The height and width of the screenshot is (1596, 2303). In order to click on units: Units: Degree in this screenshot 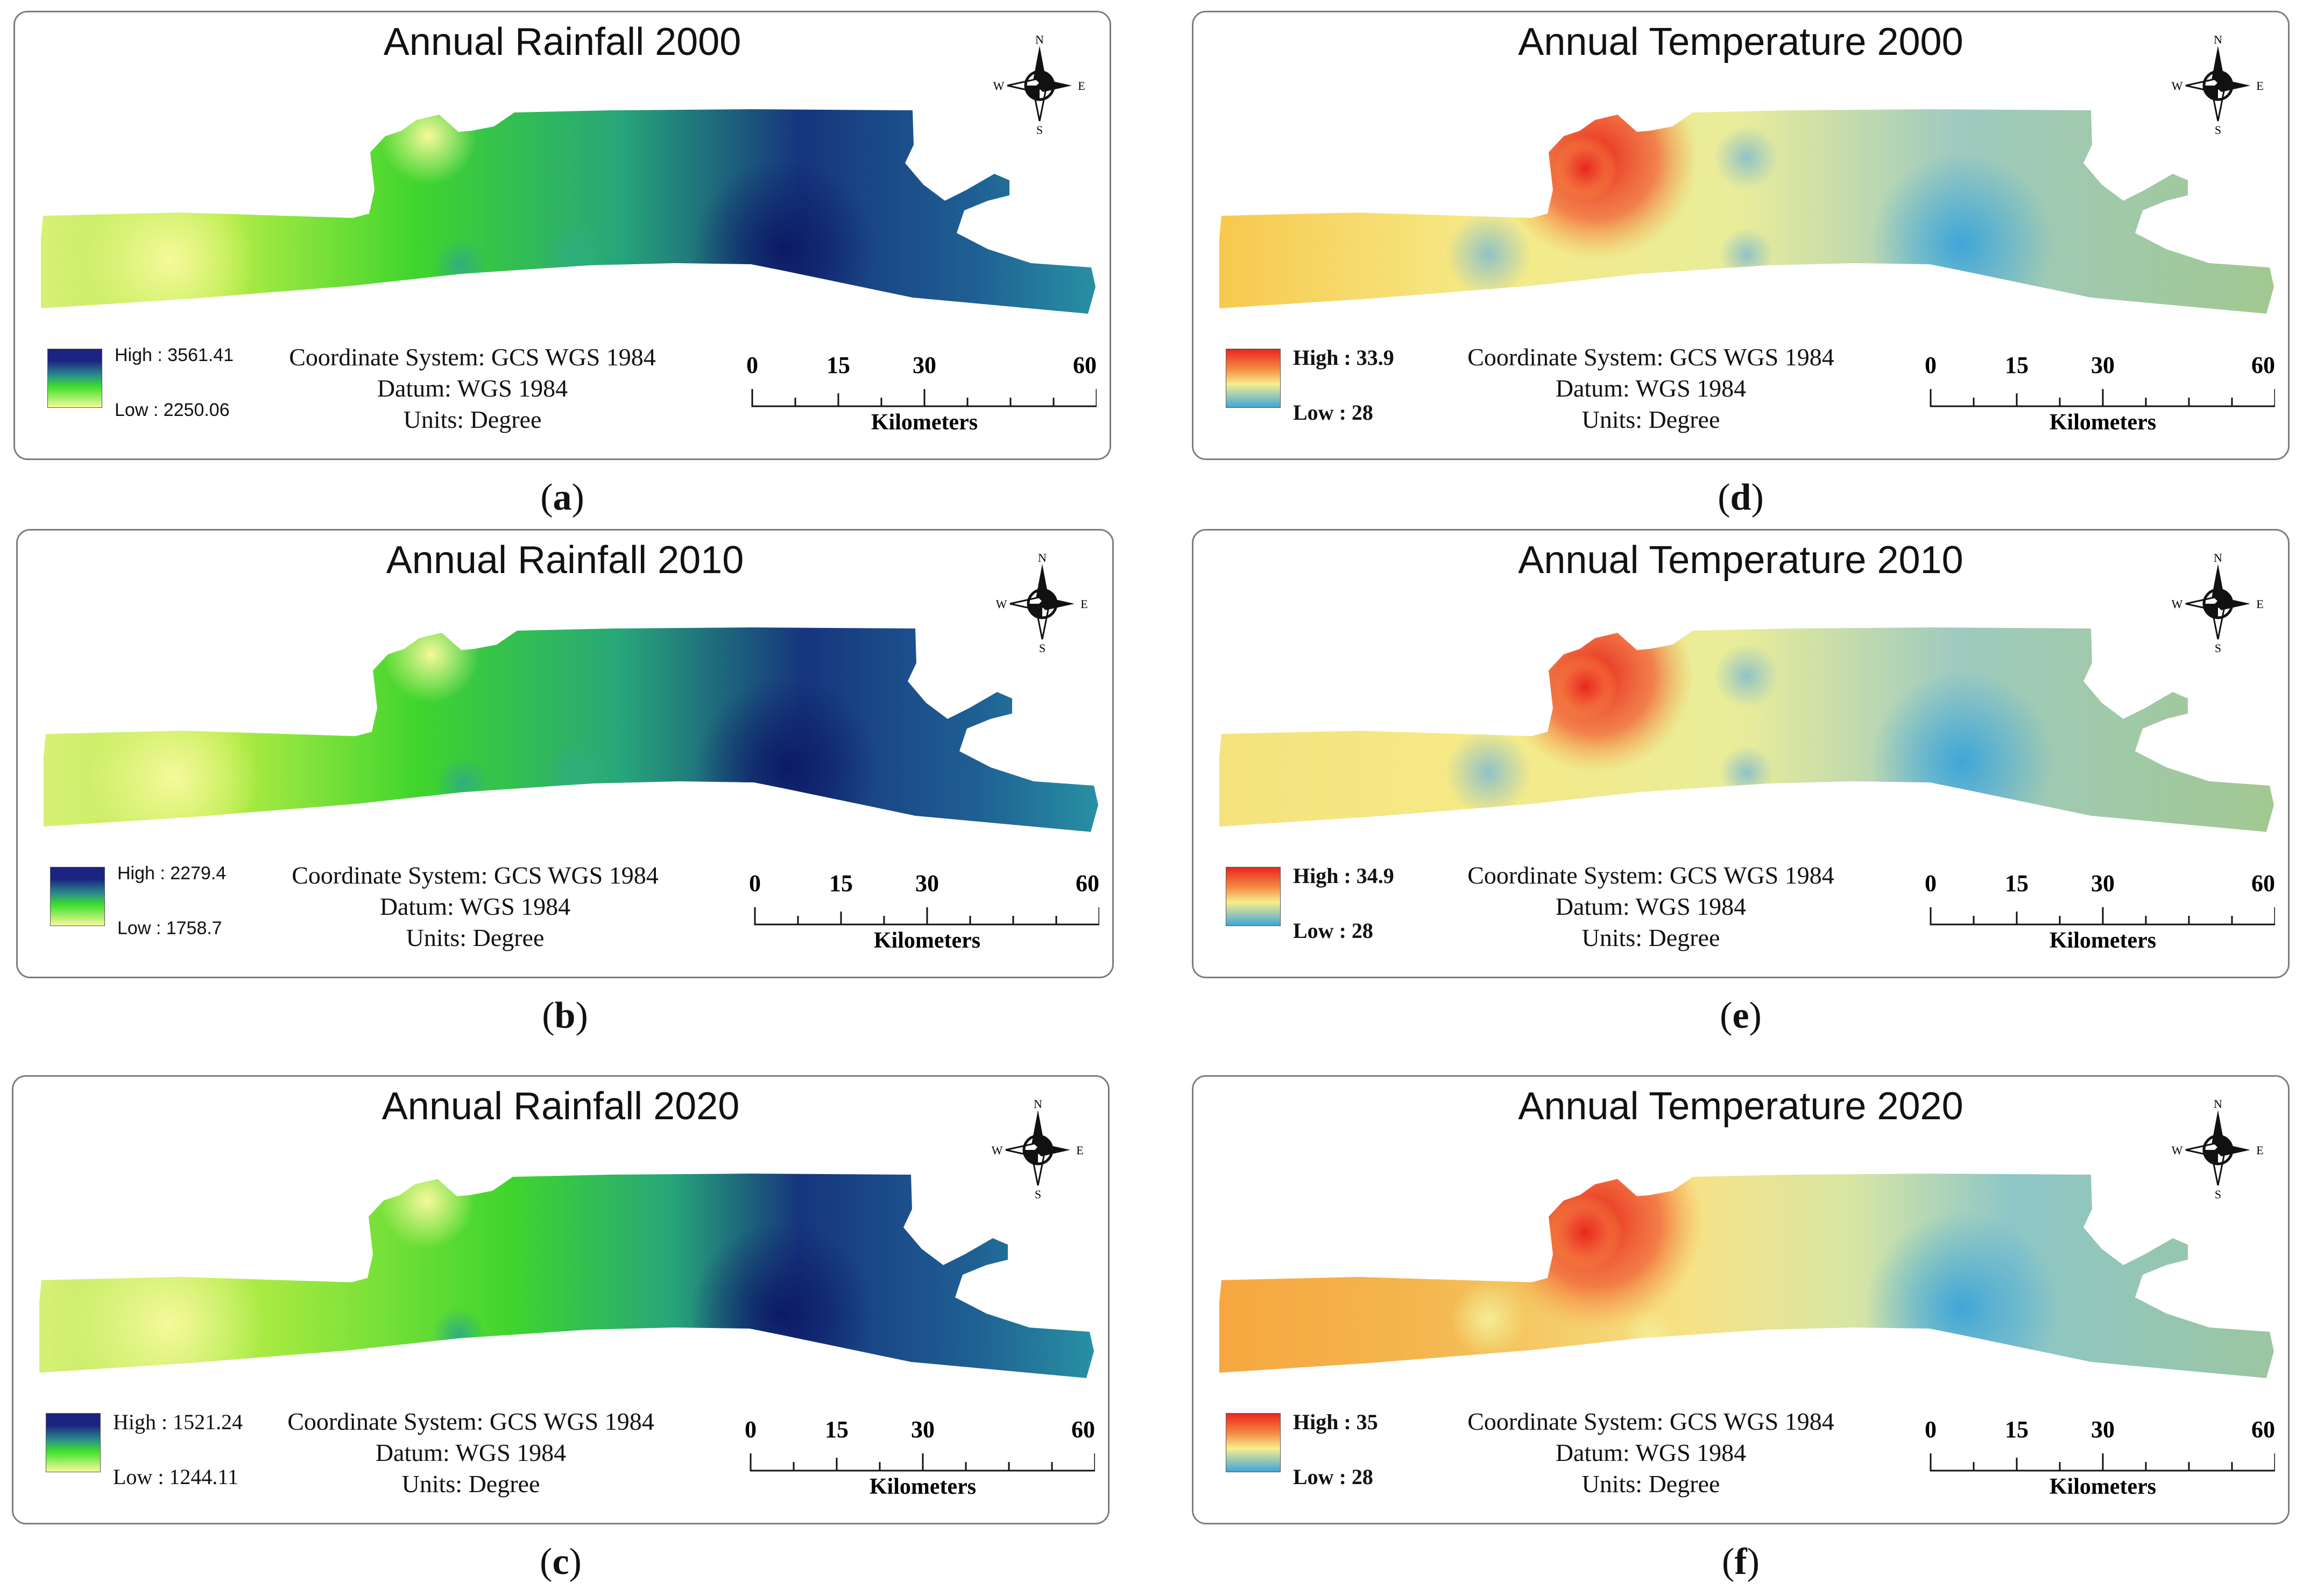, I will do `click(472, 420)`.